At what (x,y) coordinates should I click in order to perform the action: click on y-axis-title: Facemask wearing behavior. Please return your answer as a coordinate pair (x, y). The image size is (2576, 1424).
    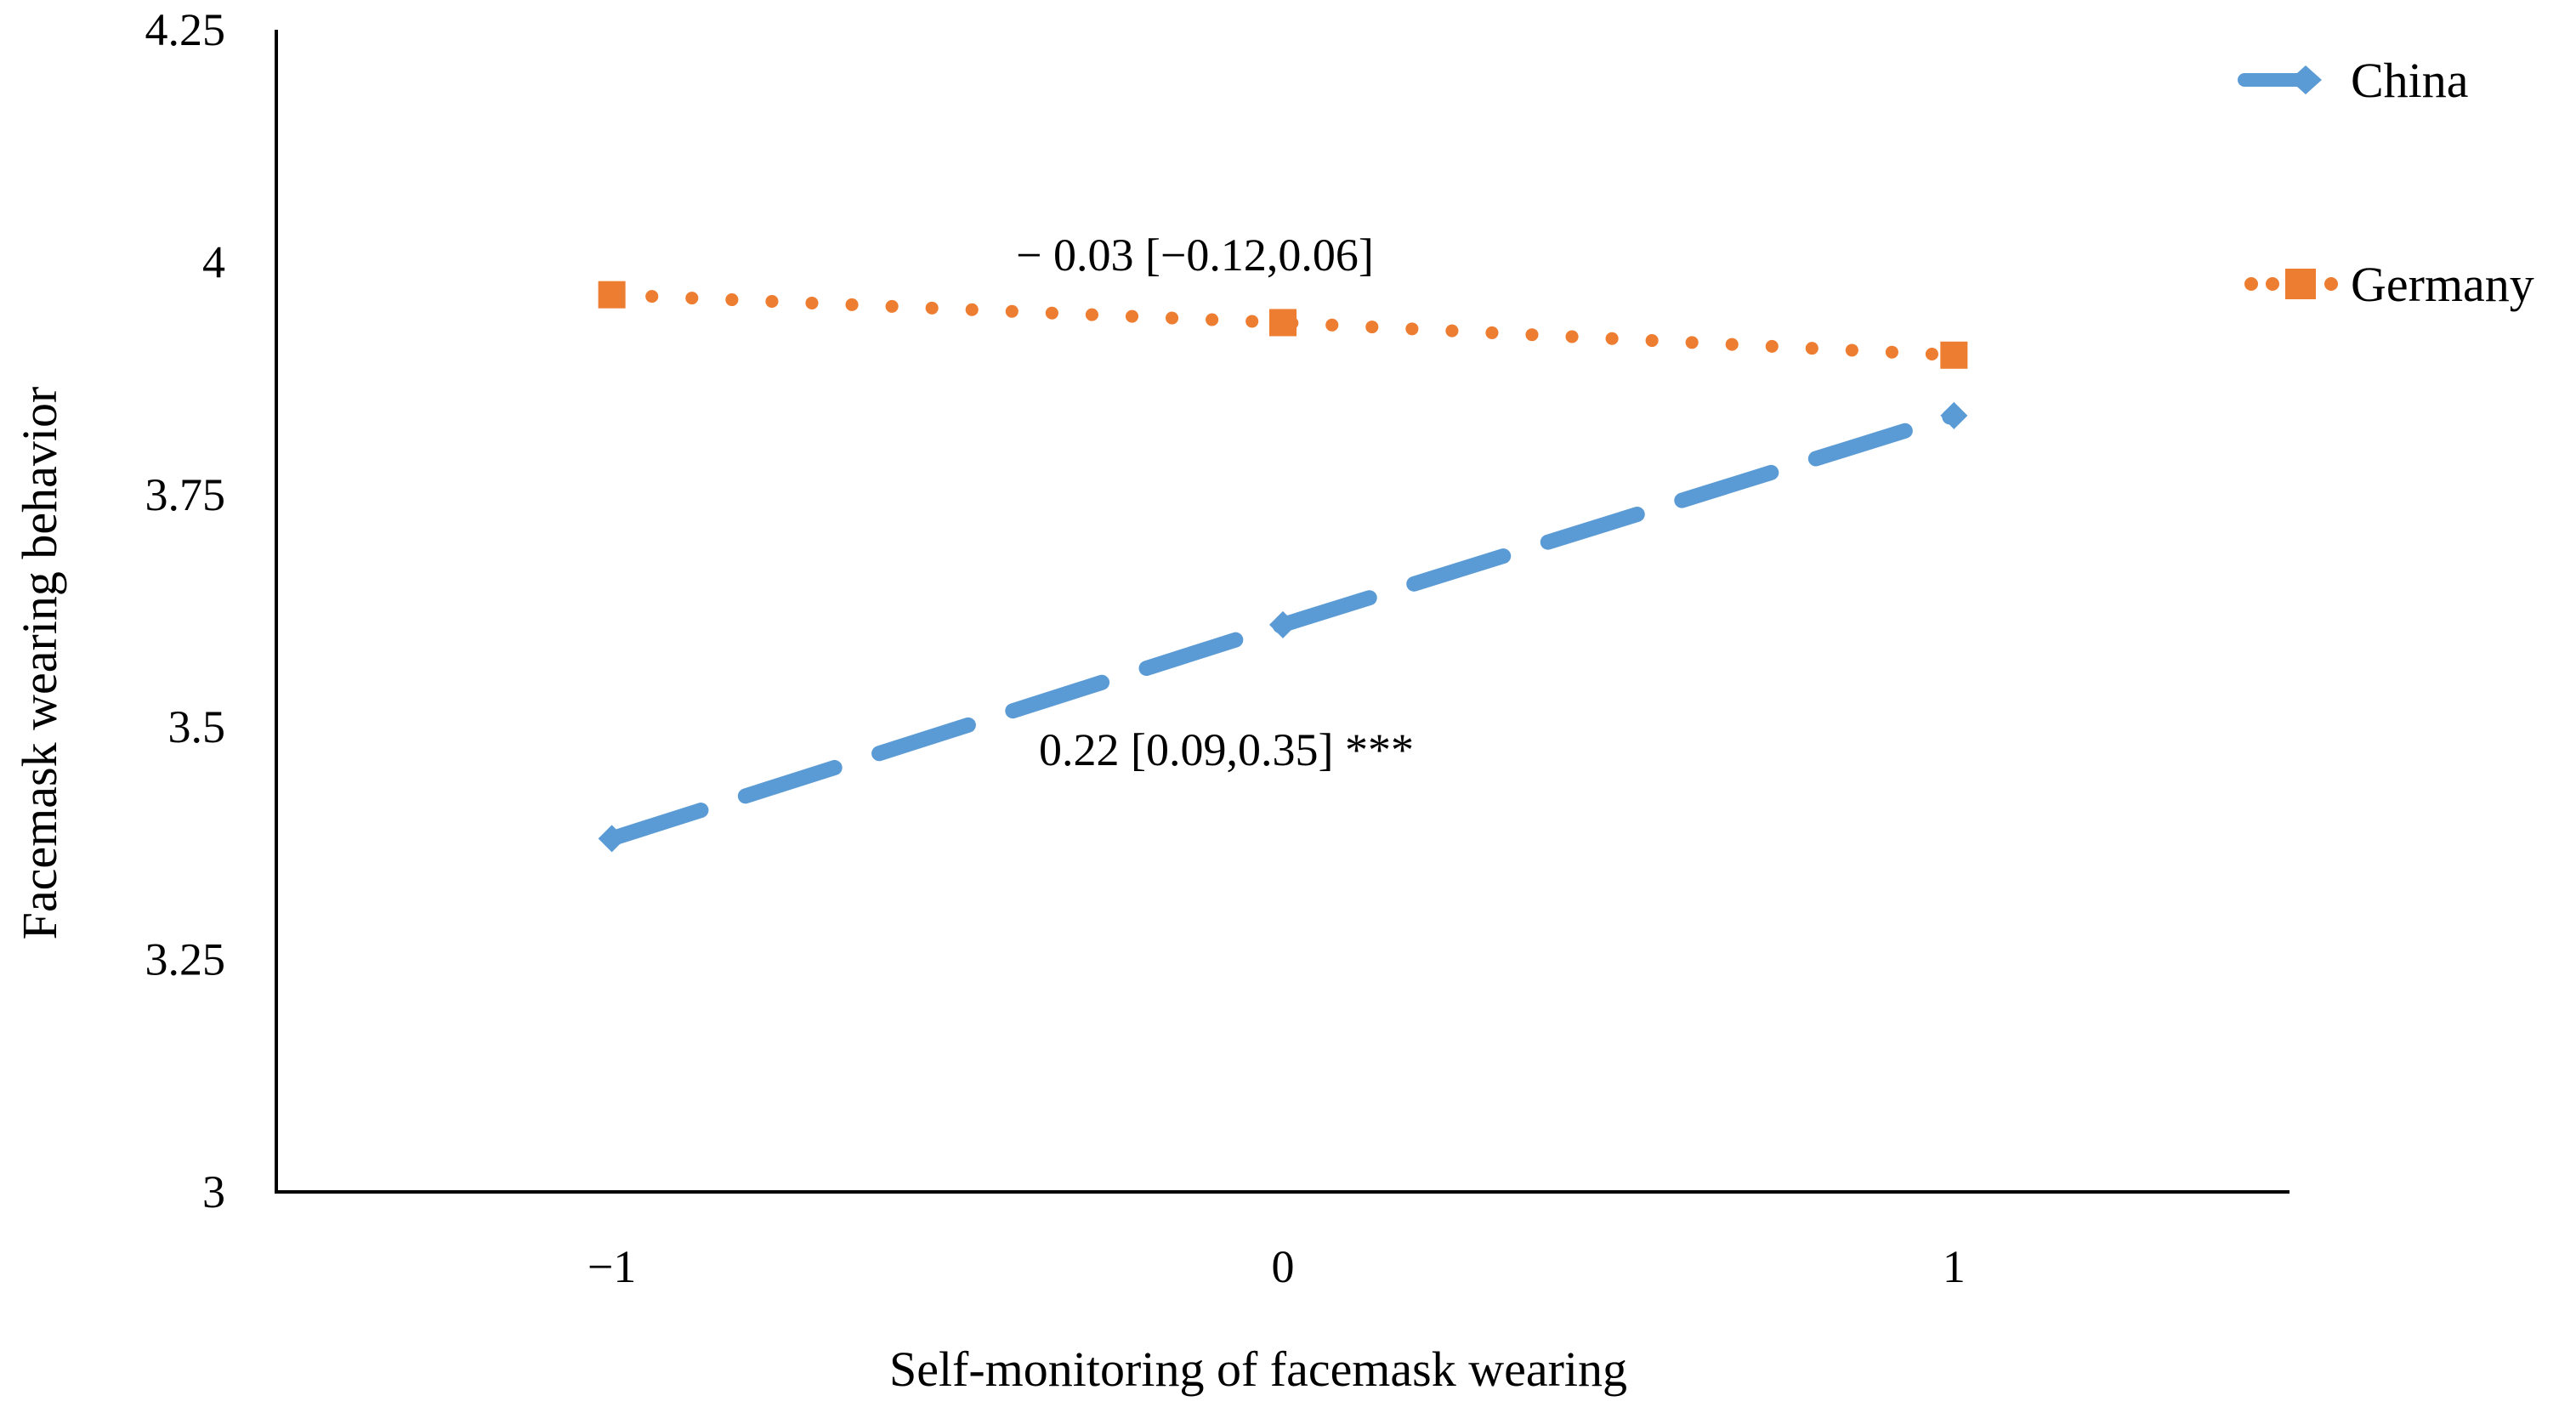
    Looking at the image, I should click on (40, 663).